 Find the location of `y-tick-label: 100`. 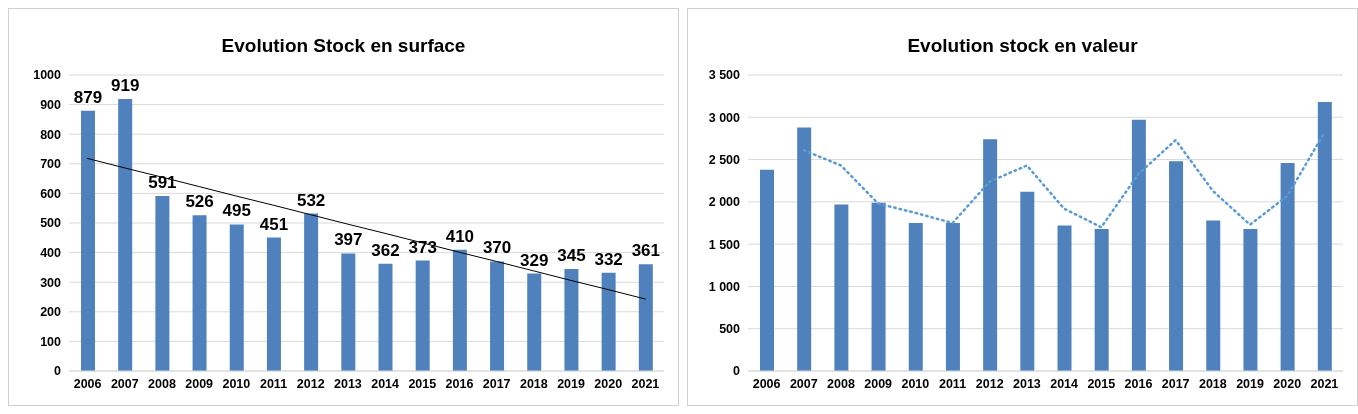

y-tick-label: 100 is located at coordinates (51, 341).